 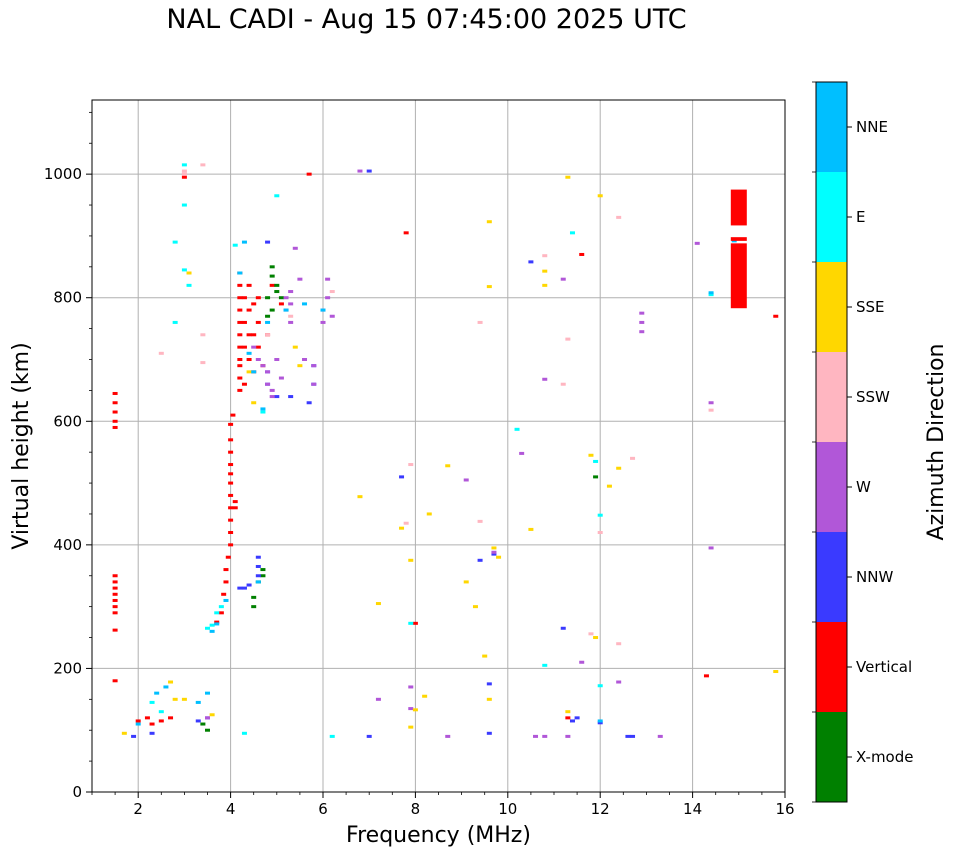 What do you see at coordinates (507, 809) in the screenshot?
I see `x-tick-label: 10` at bounding box center [507, 809].